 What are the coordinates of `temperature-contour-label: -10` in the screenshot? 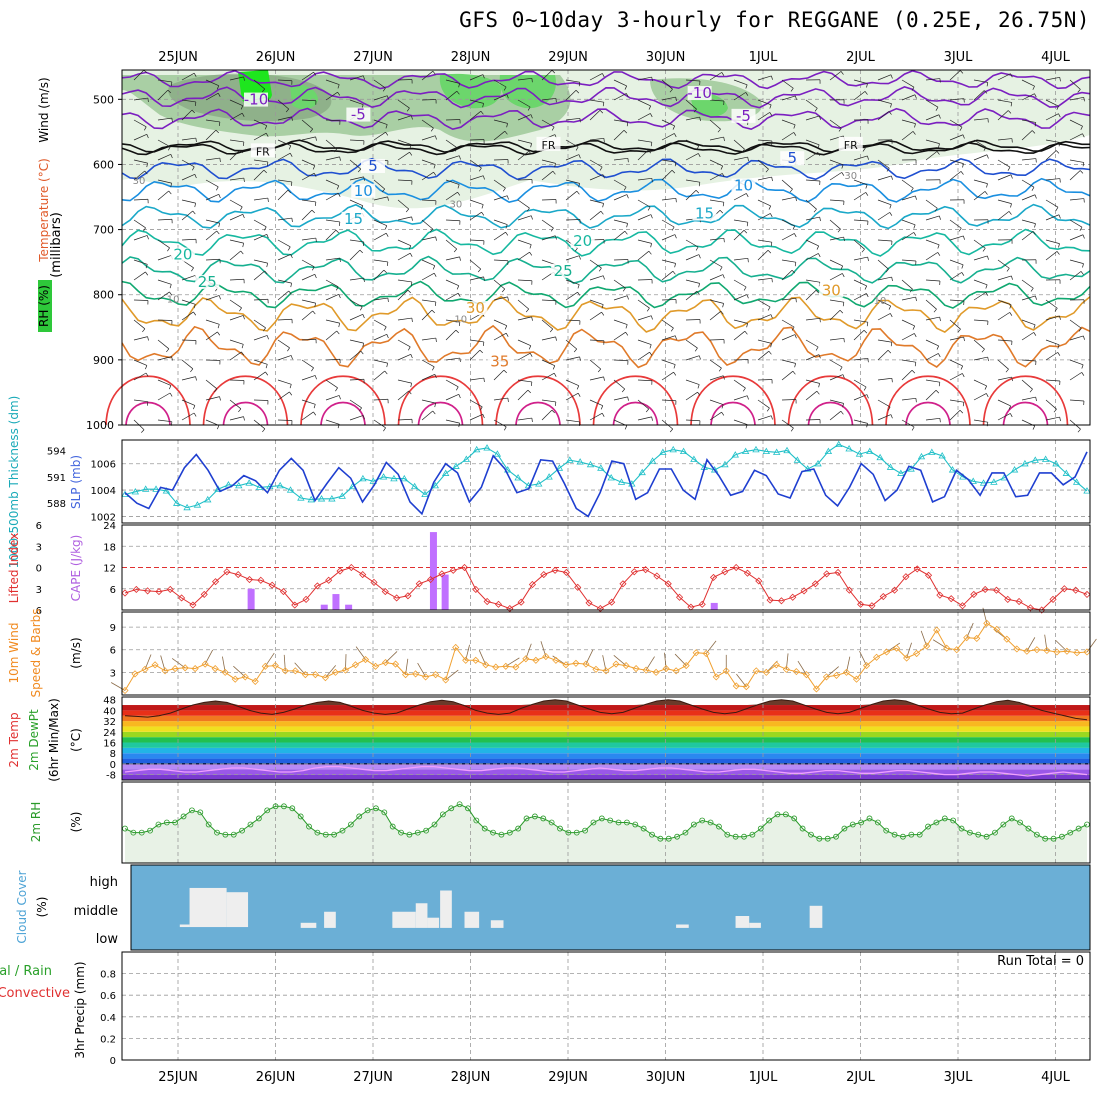 It's located at (256, 100).